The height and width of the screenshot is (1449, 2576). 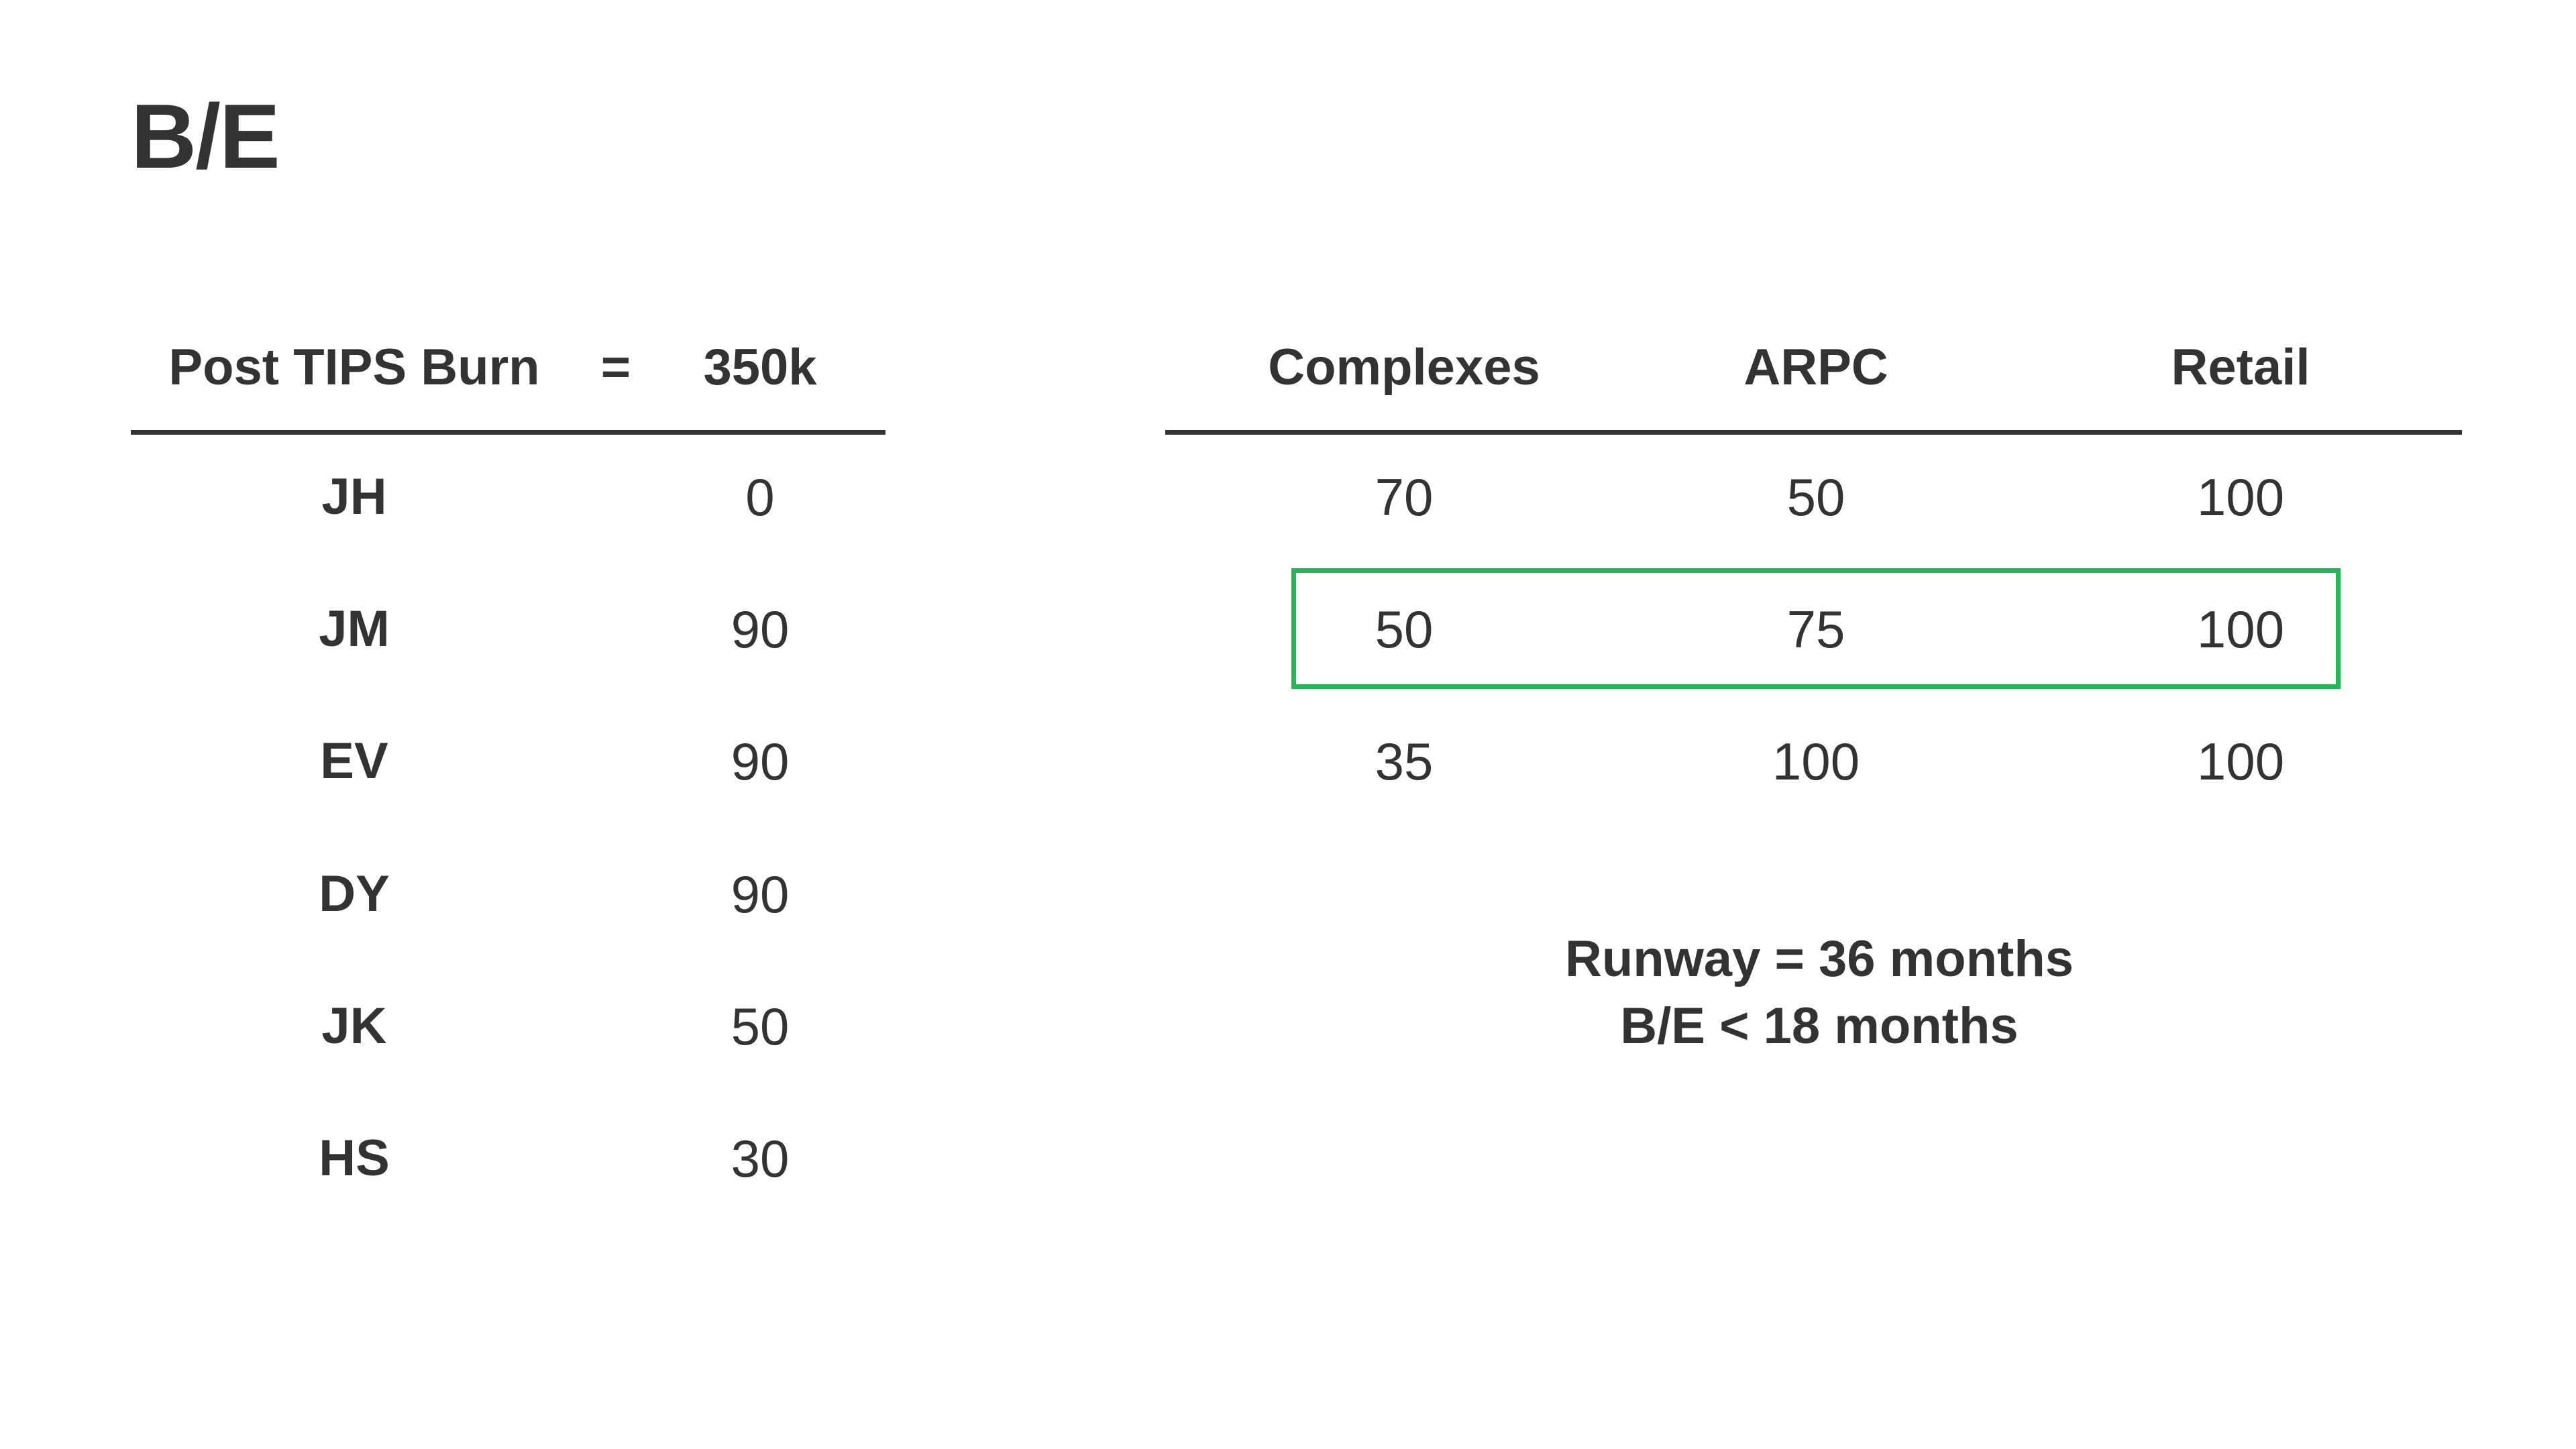 I want to click on table-cell: 75, so click(x=1815, y=629).